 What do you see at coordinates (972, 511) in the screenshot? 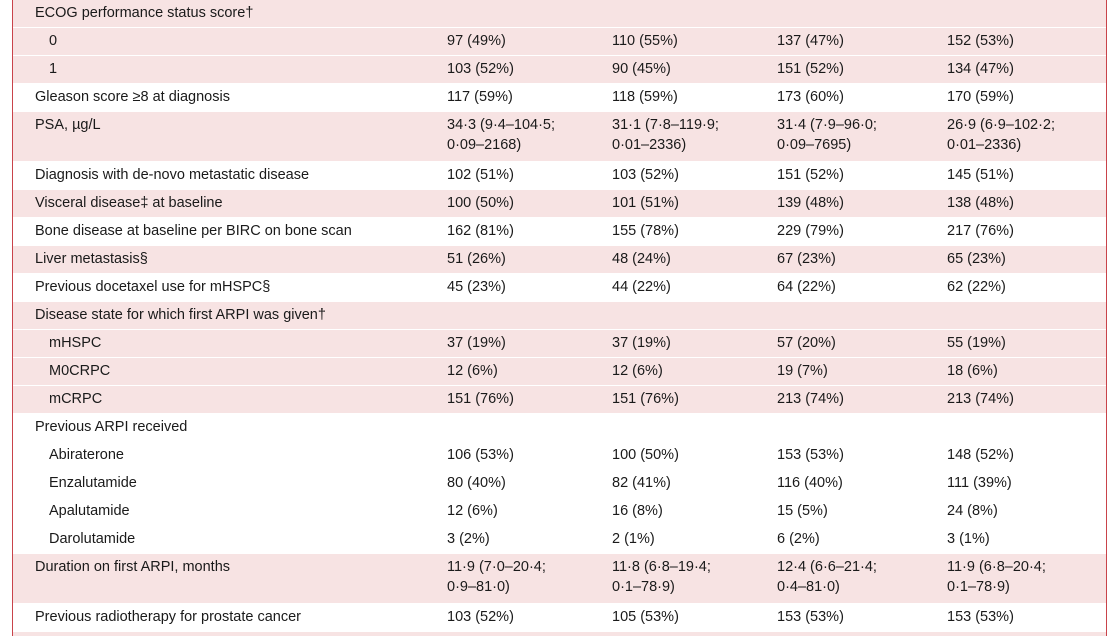
I see `value-cell-col4: 24 (8%)` at bounding box center [972, 511].